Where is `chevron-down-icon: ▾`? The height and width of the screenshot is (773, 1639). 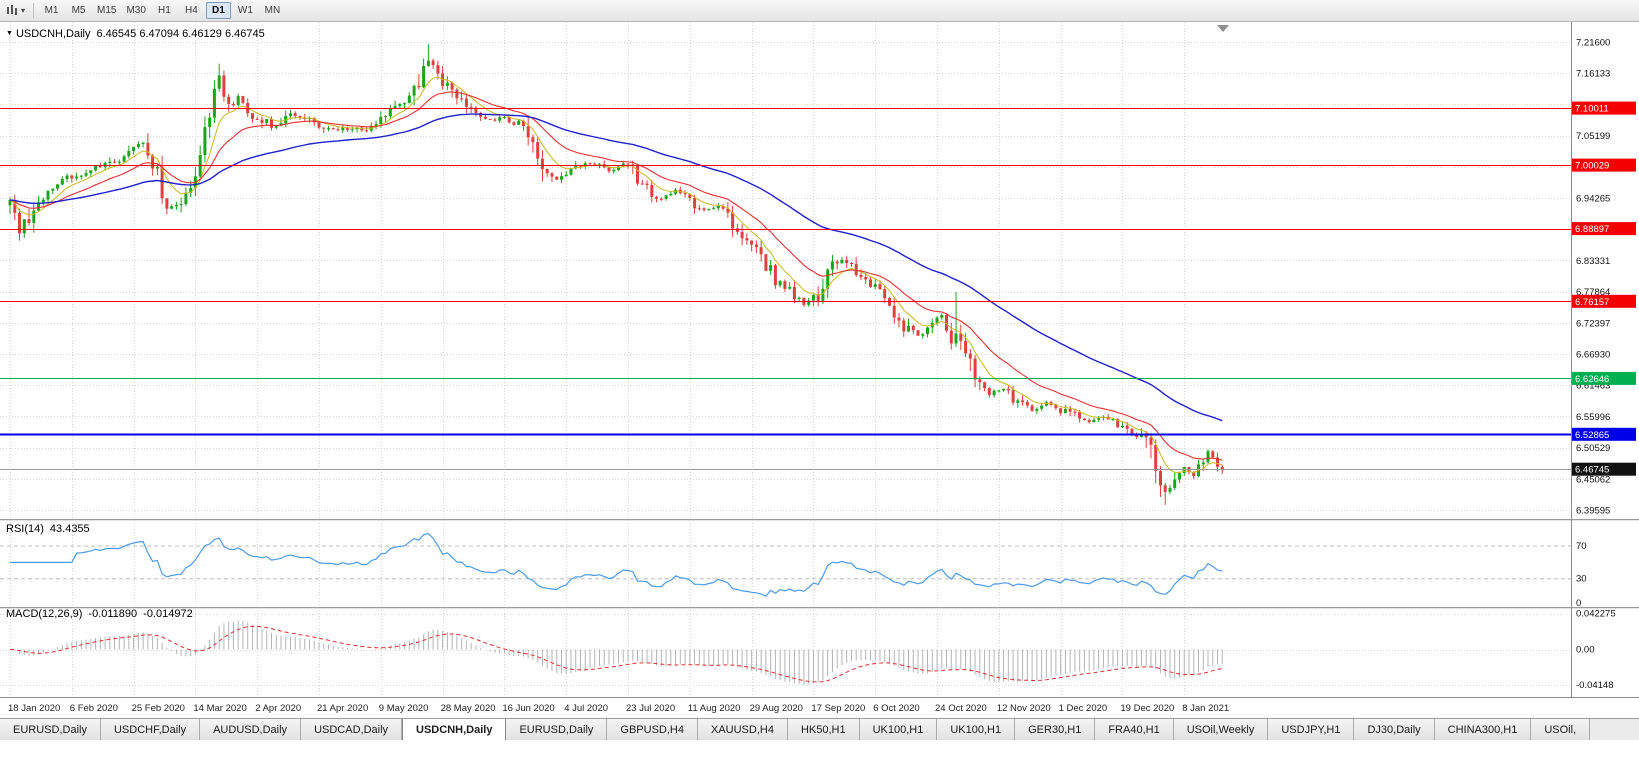 chevron-down-icon: ▾ is located at coordinates (23, 10).